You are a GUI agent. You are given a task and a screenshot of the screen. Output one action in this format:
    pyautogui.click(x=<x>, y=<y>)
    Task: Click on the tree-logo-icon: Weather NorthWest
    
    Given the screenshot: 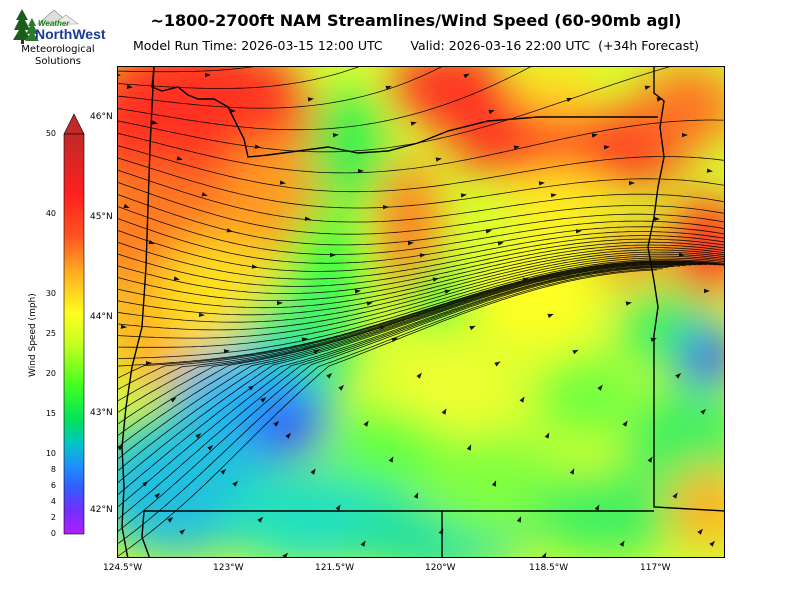 What is the action you would take?
    pyautogui.click(x=59, y=26)
    